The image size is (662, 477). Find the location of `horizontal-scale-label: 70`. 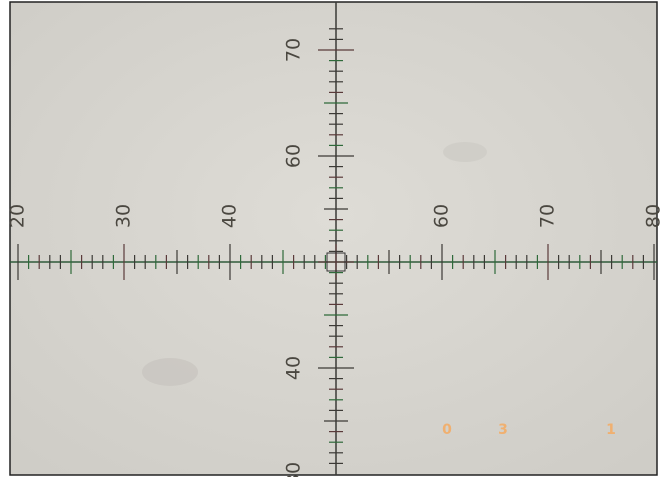

horizontal-scale-label: 70 is located at coordinates (548, 216).